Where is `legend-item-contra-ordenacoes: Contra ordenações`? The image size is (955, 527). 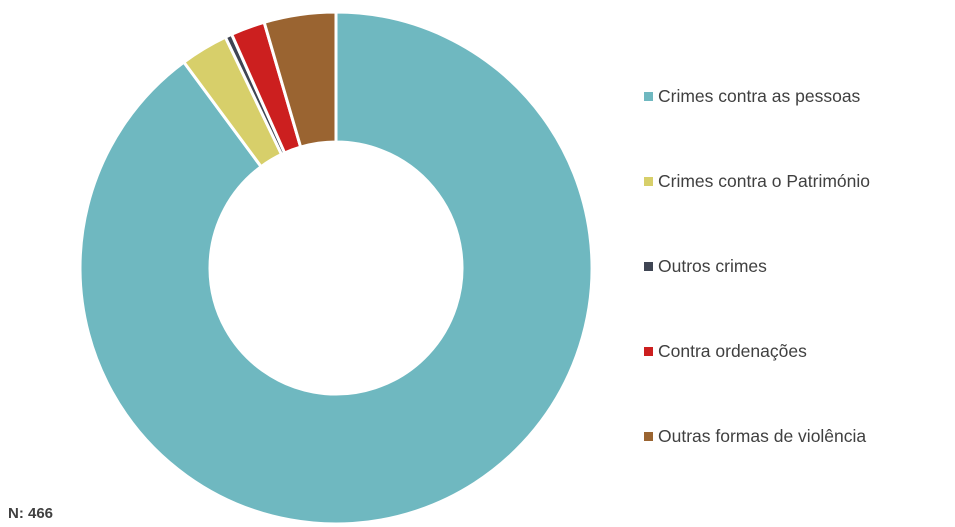 legend-item-contra-ordenacoes: Contra ordenações is located at coordinates (725, 351).